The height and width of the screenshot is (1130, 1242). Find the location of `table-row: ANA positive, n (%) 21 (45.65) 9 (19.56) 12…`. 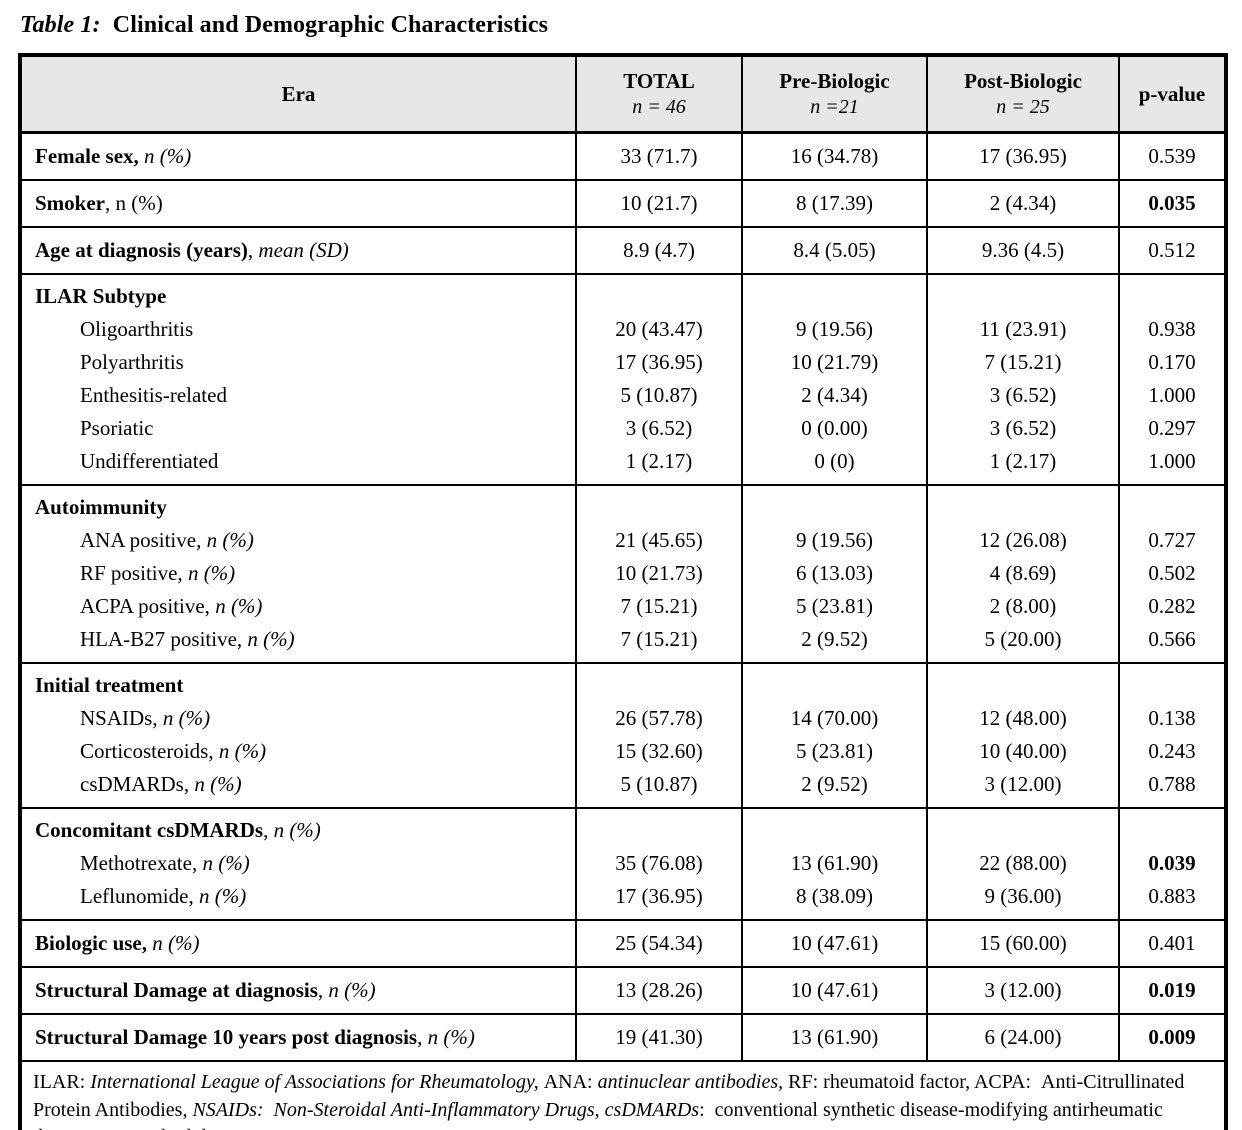

table-row: ANA positive, n (%) 21 (45.65) 9 (19.56) 12… is located at coordinates (623, 540).